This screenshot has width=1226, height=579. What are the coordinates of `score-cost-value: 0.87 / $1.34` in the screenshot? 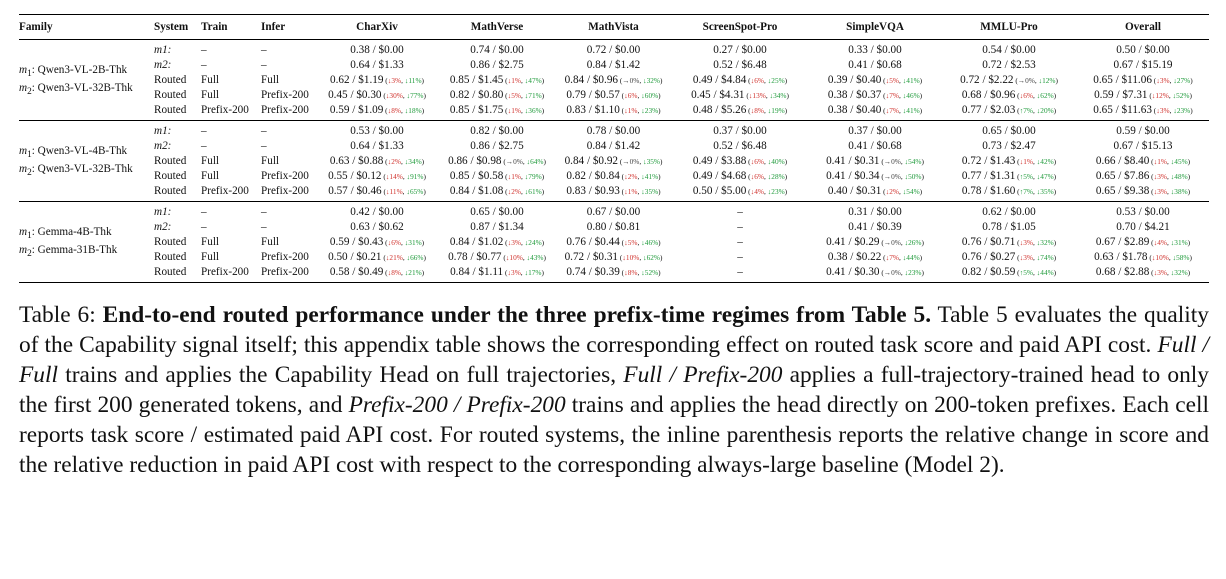 It's located at (497, 227).